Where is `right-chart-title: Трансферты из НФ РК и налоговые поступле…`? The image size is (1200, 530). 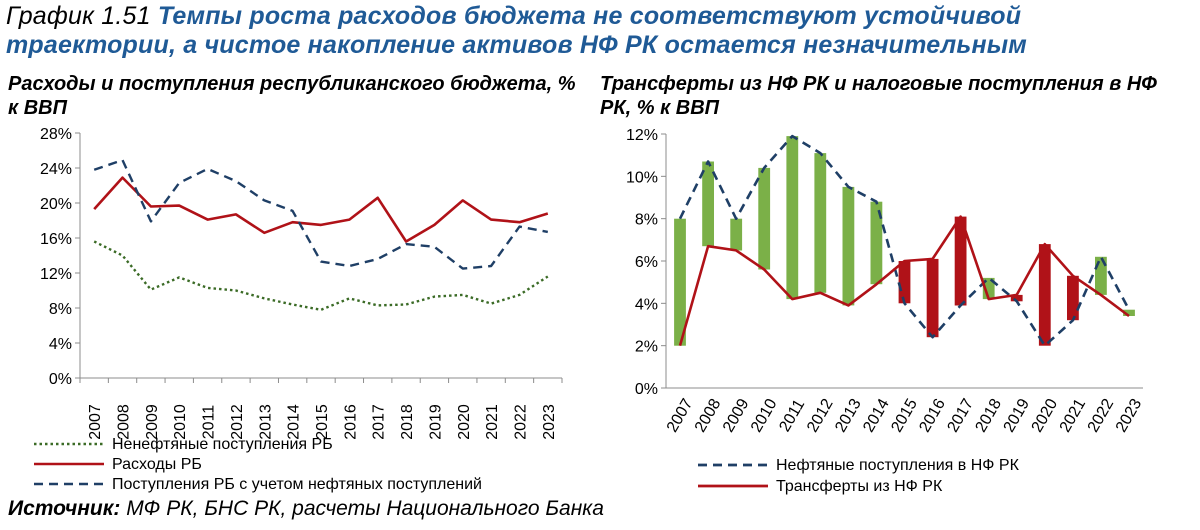
right-chart-title: Трансферты из НФ РК и налоговые поступле… is located at coordinates (878, 96).